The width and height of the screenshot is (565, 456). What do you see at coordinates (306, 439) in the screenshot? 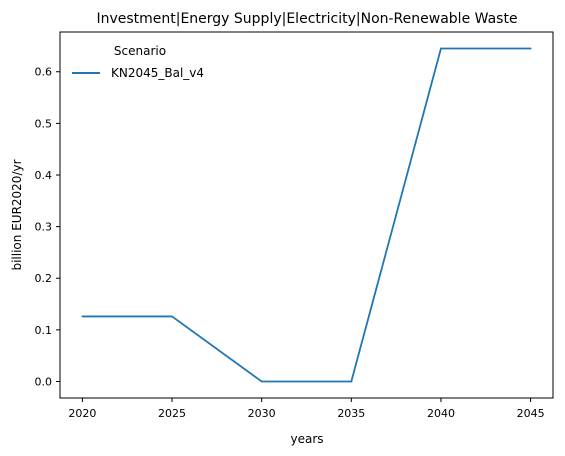
I see `x-axis-label: years` at bounding box center [306, 439].